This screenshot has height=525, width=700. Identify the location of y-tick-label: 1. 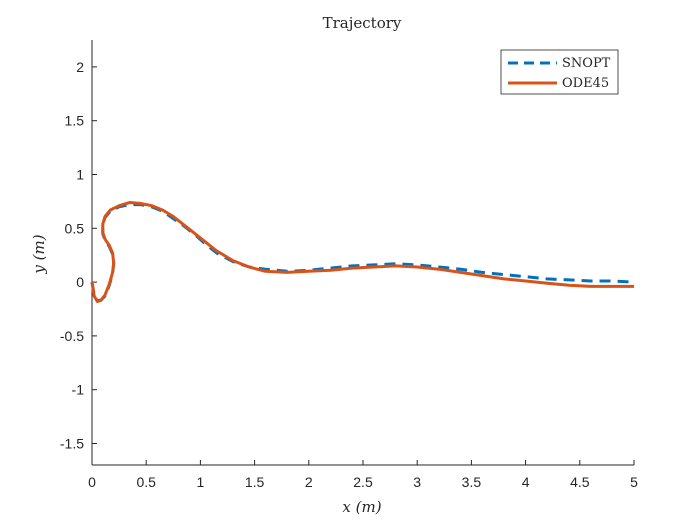
(80, 174).